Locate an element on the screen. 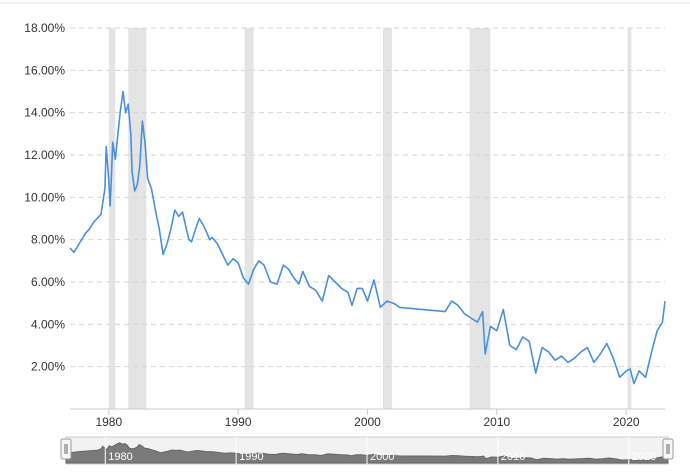 The width and height of the screenshot is (690, 473). navigator-handle-left is located at coordinates (66, 449).